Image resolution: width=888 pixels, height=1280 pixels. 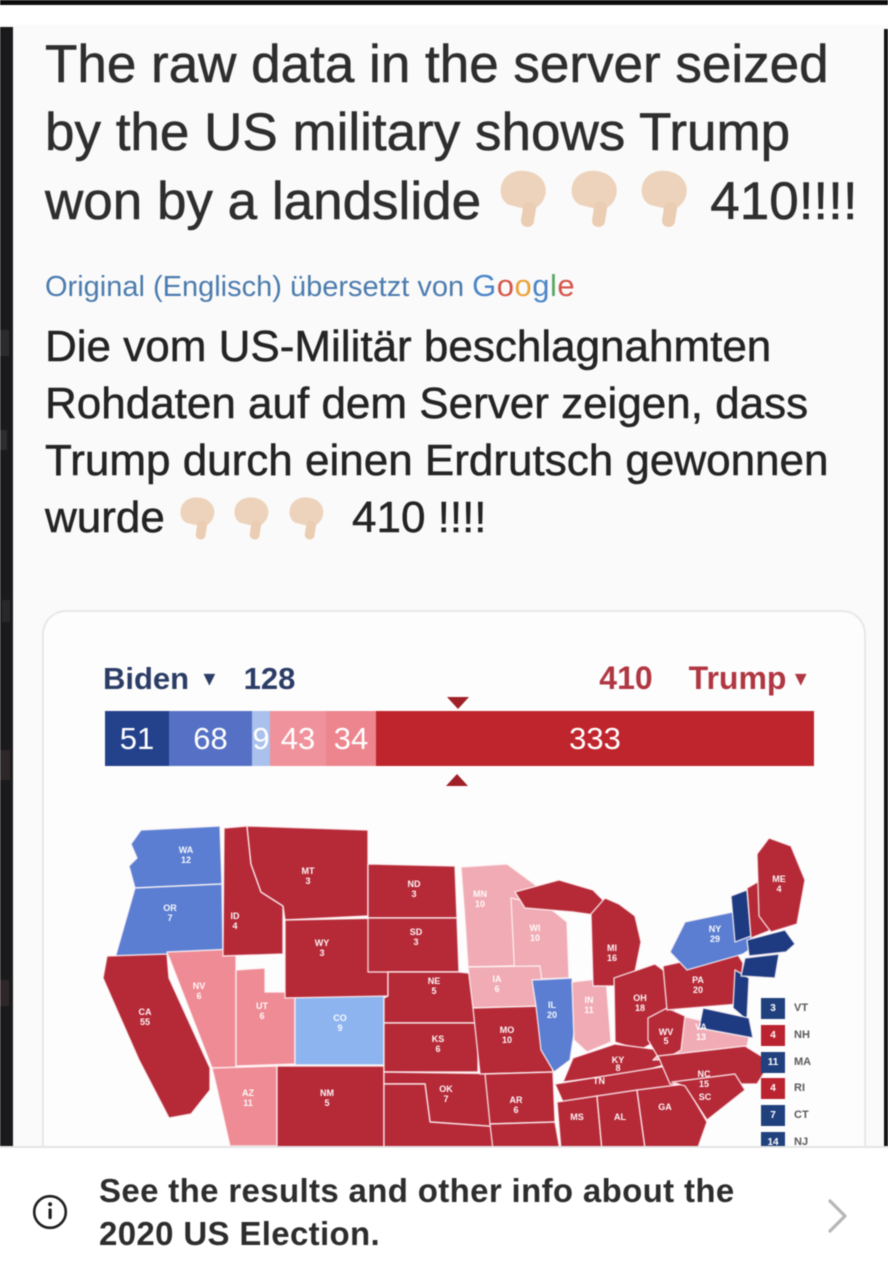 What do you see at coordinates (236, 916) in the screenshot?
I see `svg-text: ID` at bounding box center [236, 916].